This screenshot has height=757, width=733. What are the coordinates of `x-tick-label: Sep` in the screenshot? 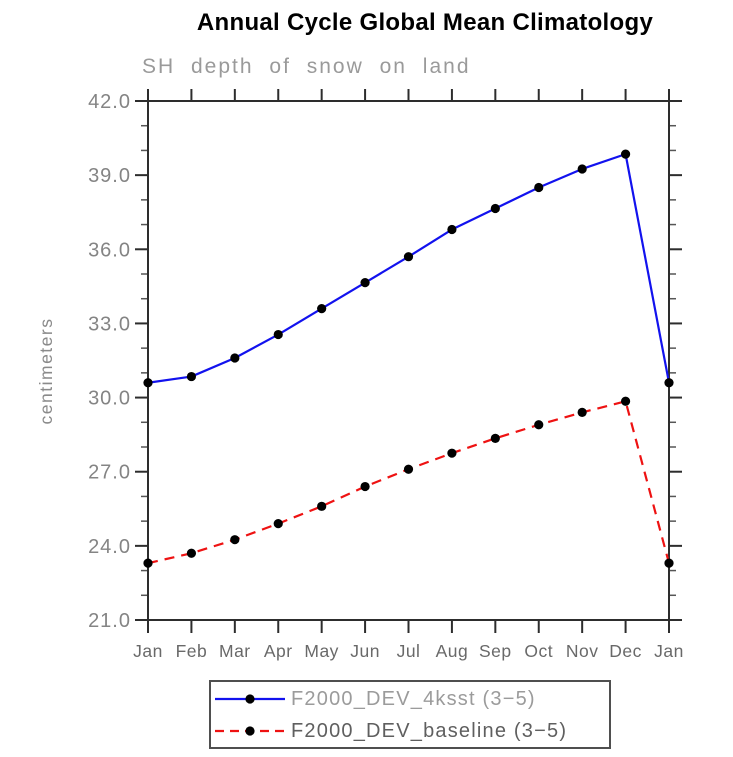 It's located at (495, 651).